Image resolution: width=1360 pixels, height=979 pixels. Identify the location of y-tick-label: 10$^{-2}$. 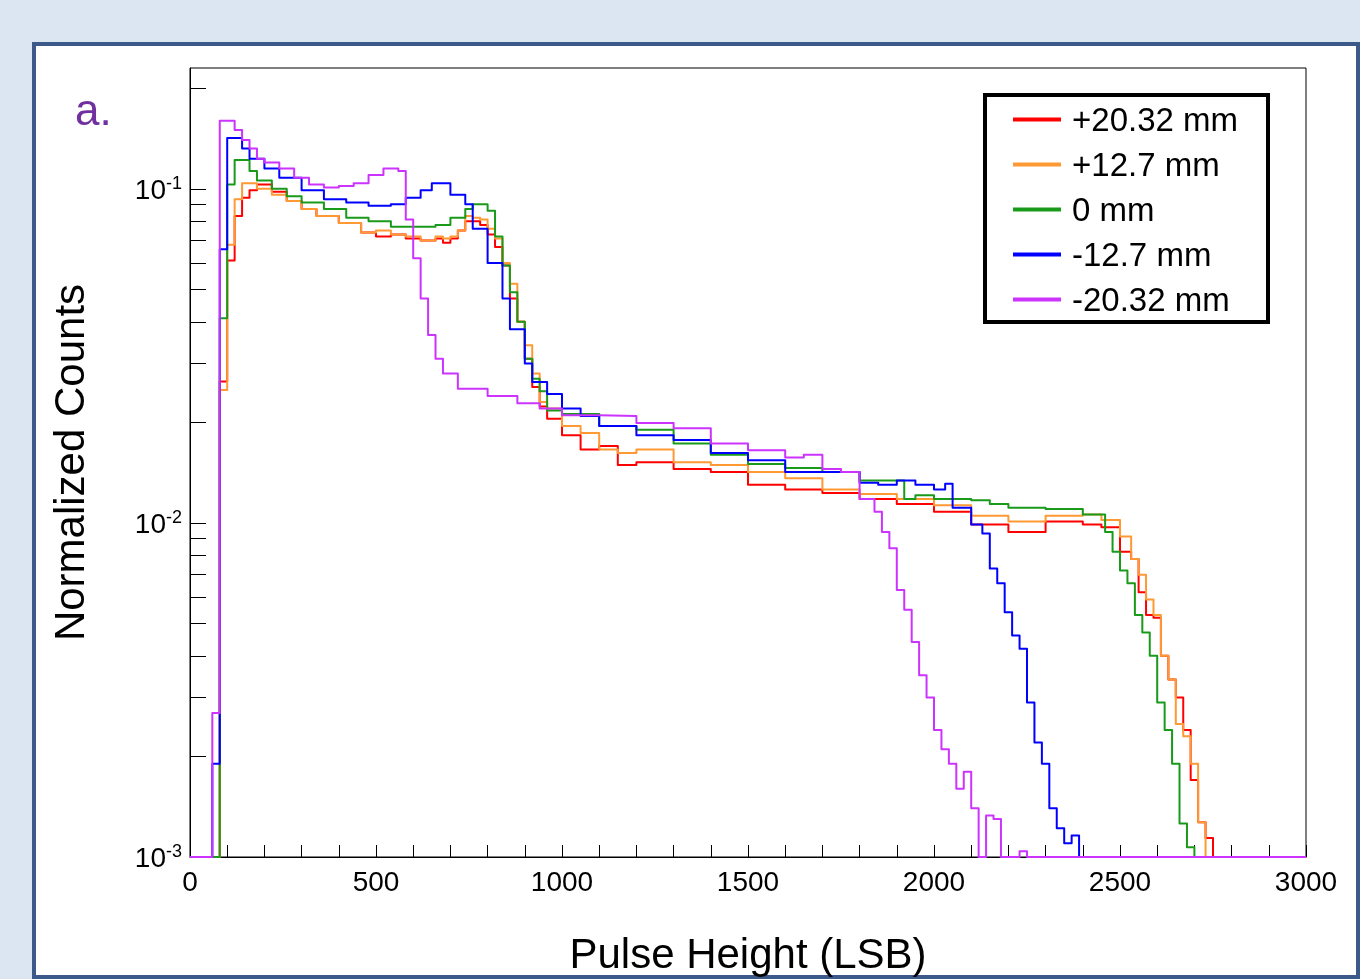
(158, 523).